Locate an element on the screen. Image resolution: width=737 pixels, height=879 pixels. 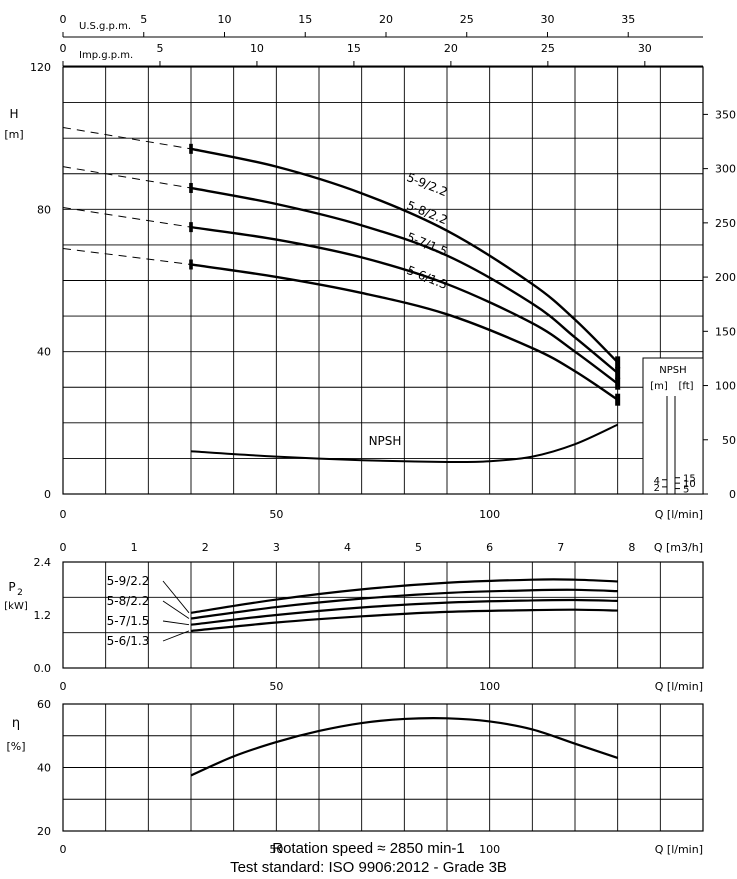
head-y-axis-unit: [m] is located at coordinates (13, 134).